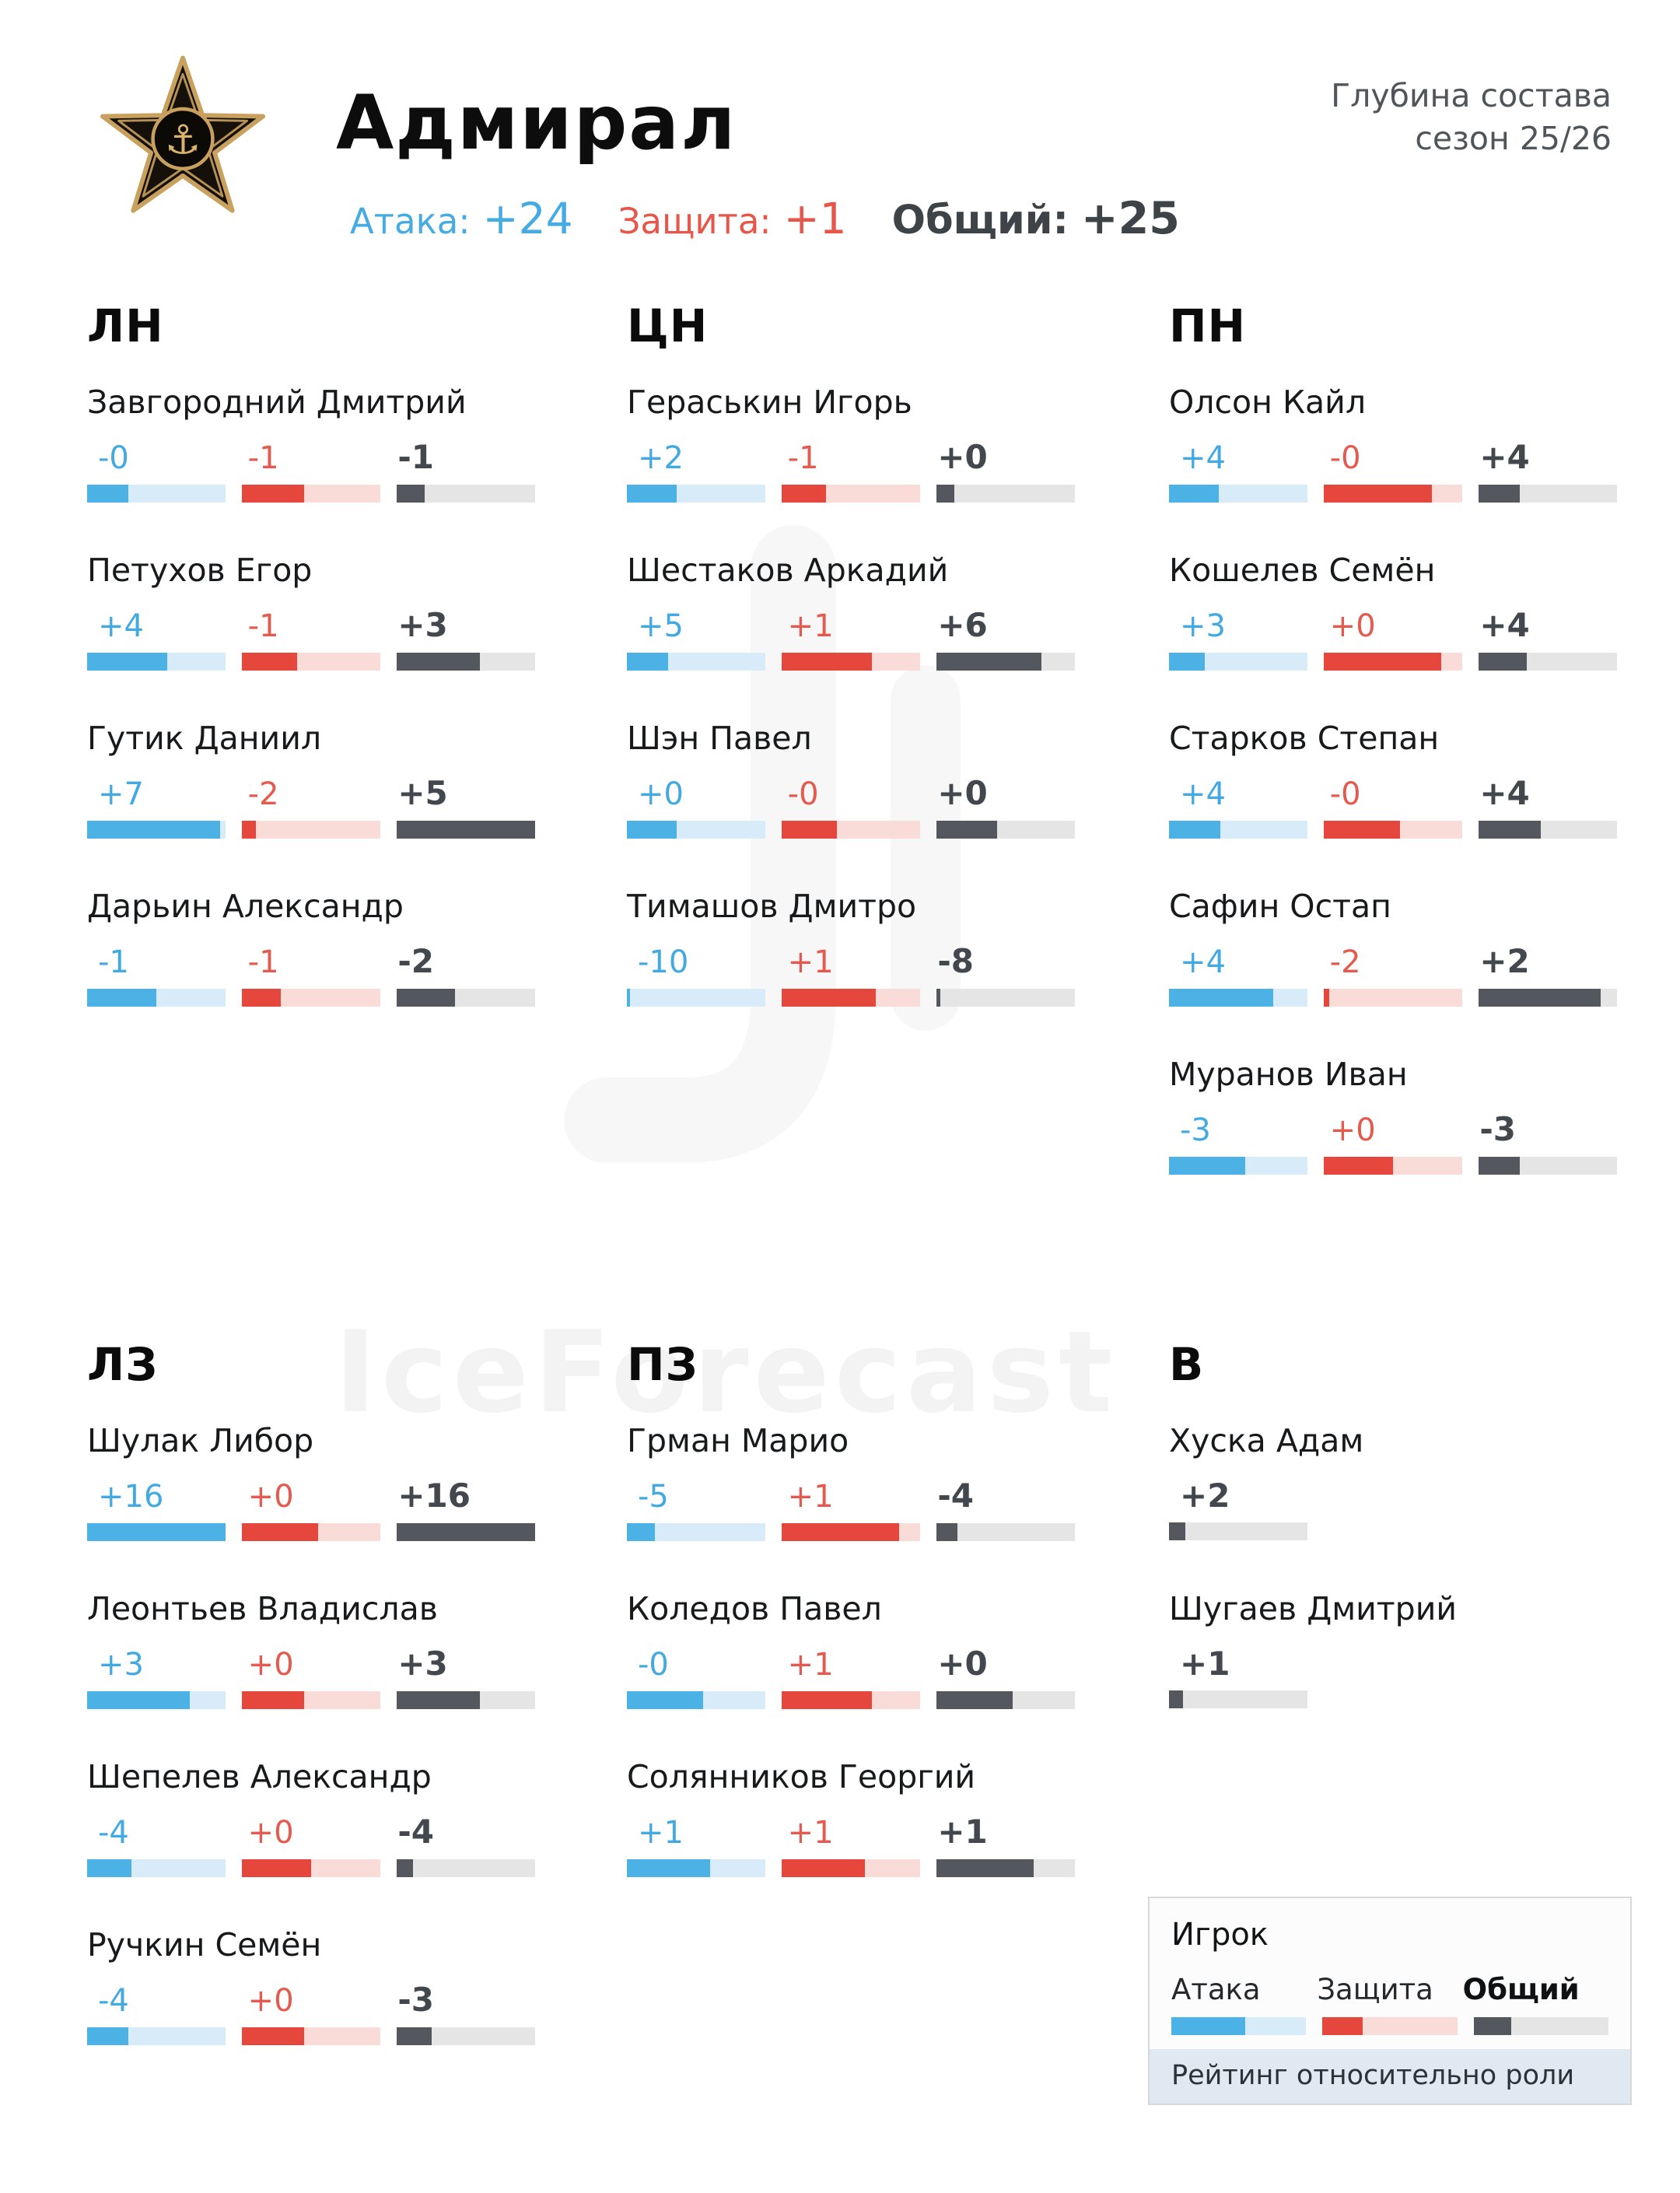  Describe the element at coordinates (1472, 95) in the screenshot. I see `season-label-line1: Глубина состава` at that location.